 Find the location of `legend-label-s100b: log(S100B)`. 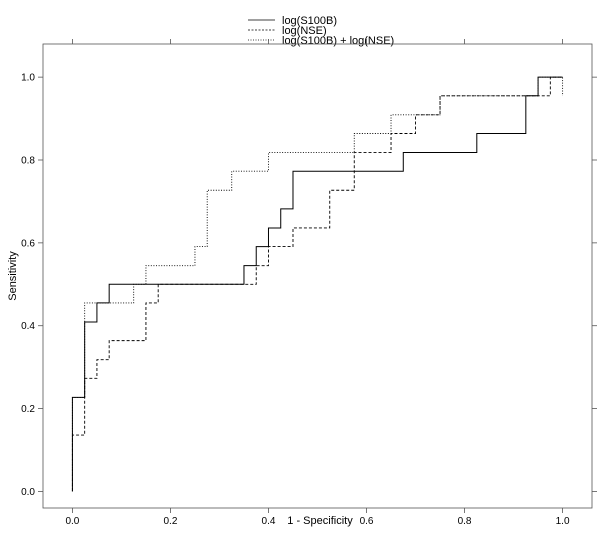

legend-label-s100b: log(S100B) is located at coordinates (309, 21).